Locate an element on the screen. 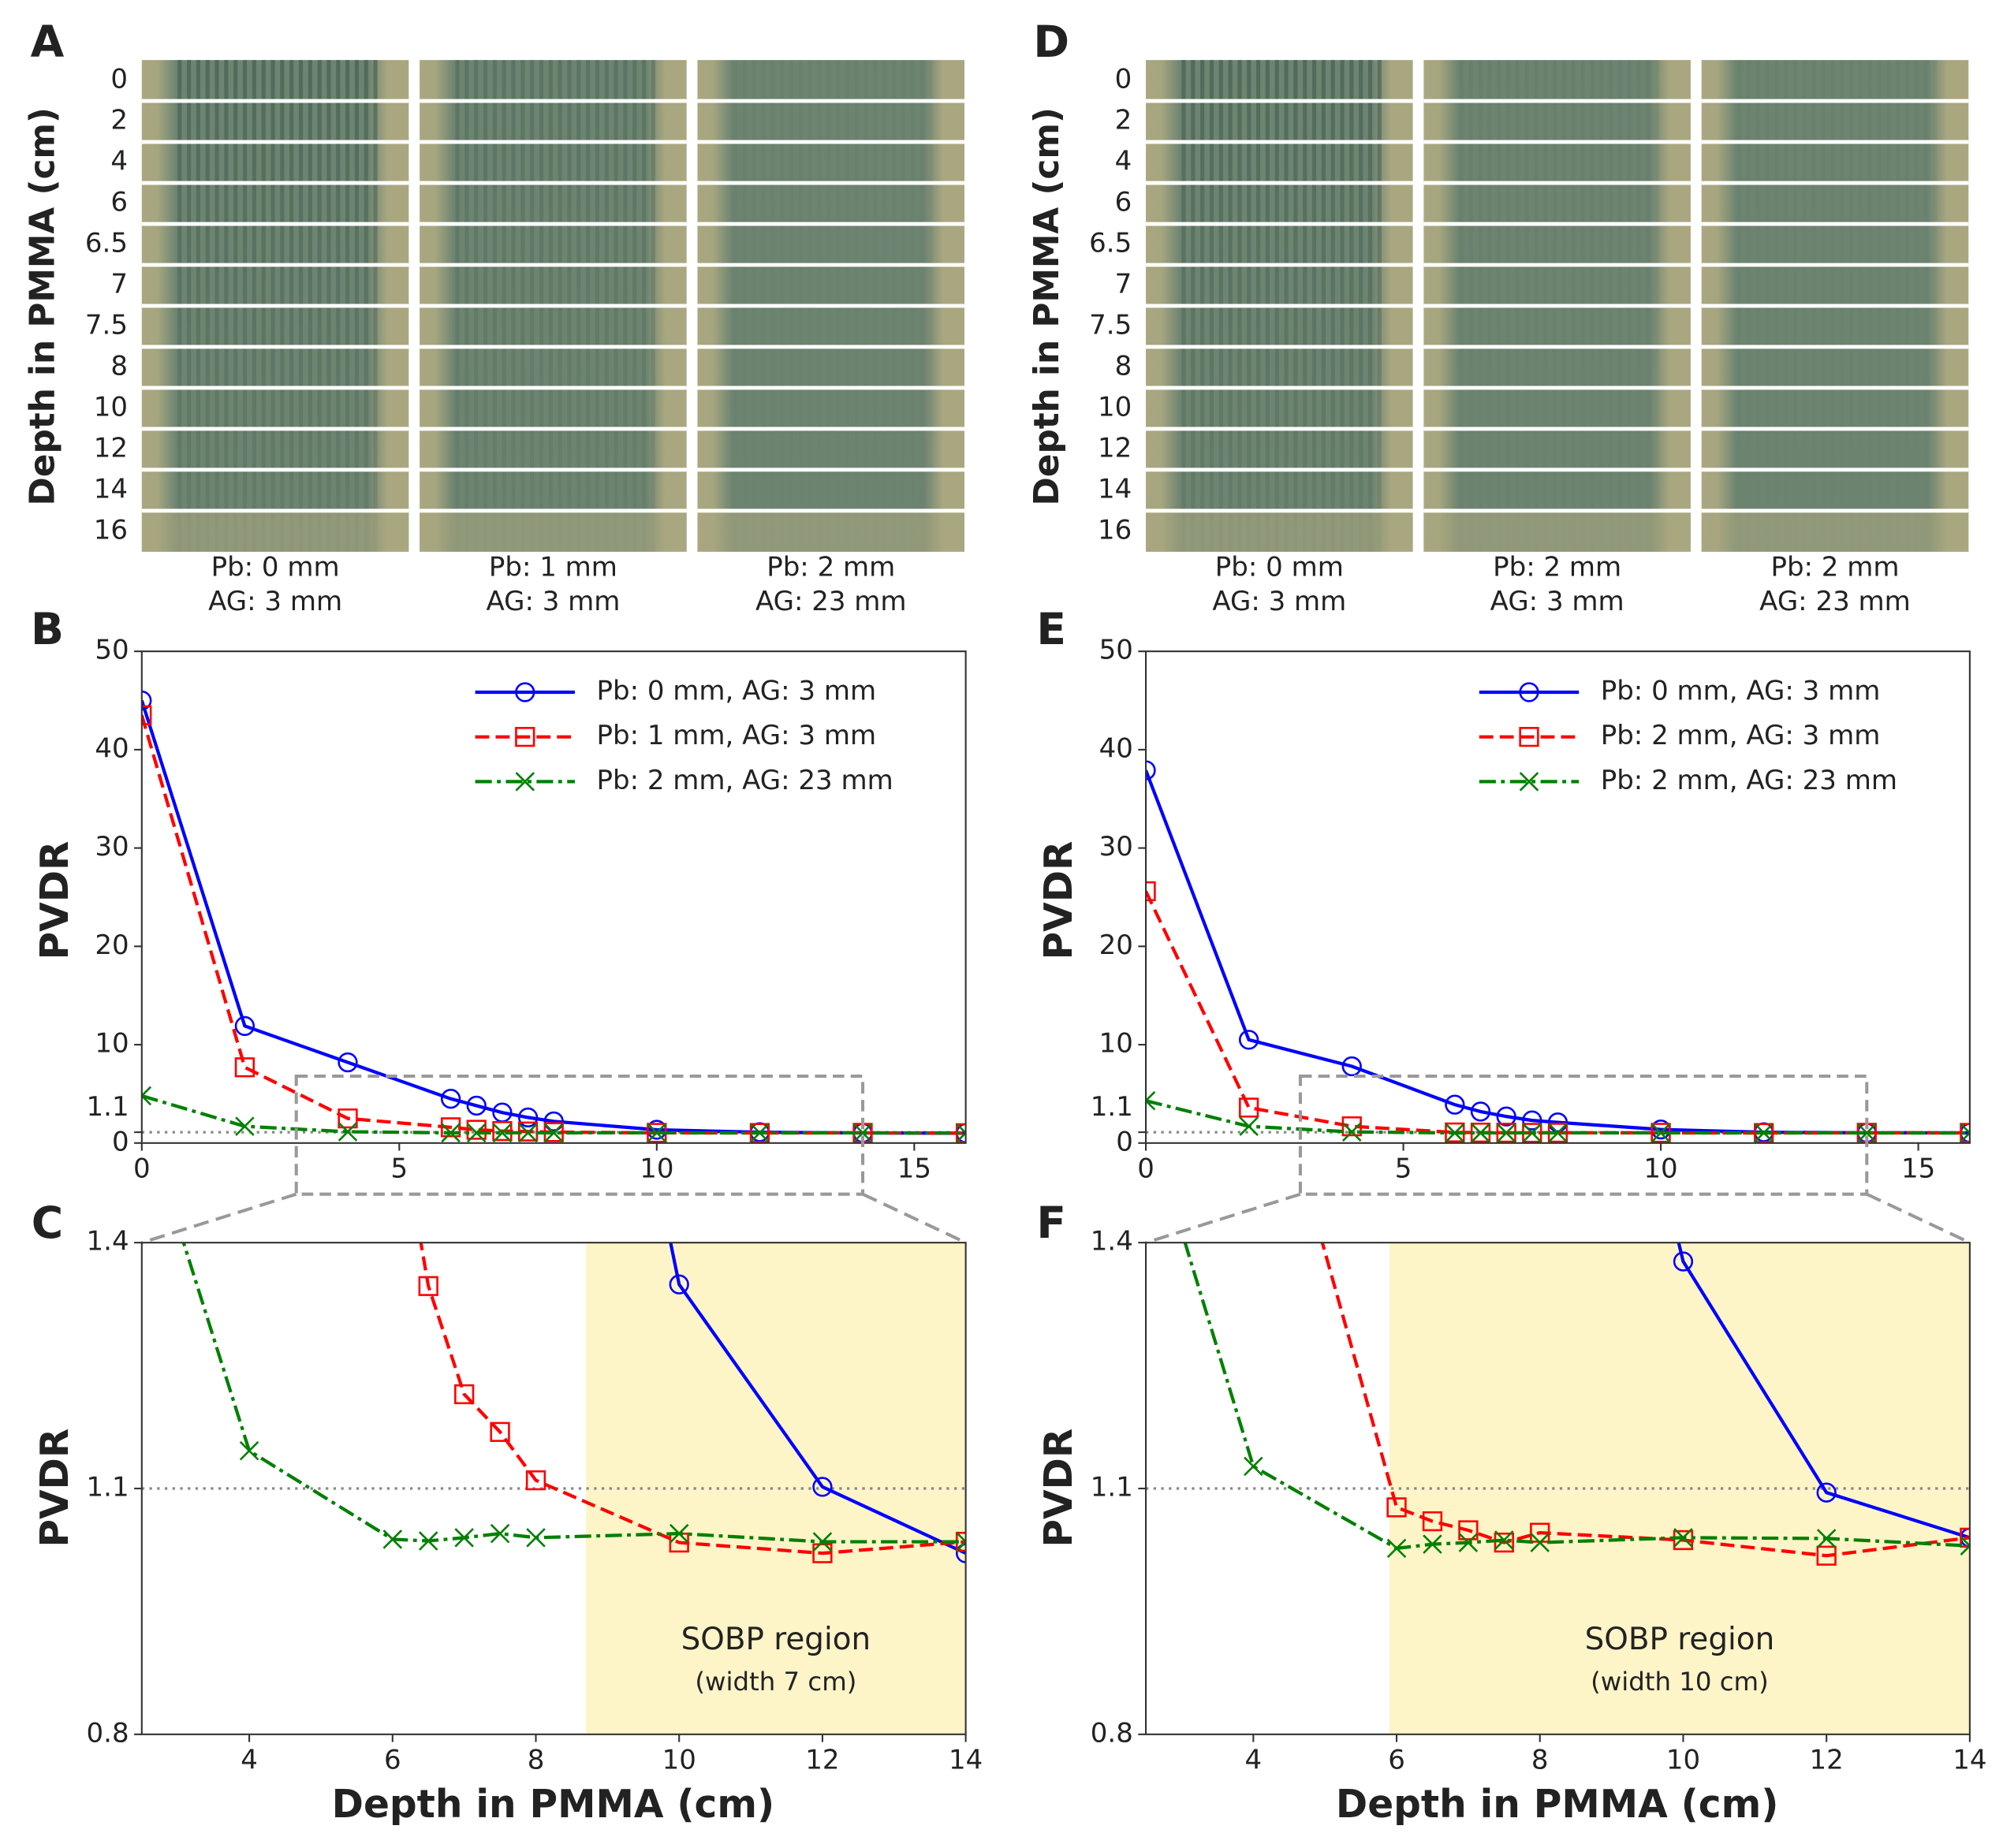 Image resolution: width=2003 pixels, height=1848 pixels. annotation: SOBP region is located at coordinates (776, 1639).